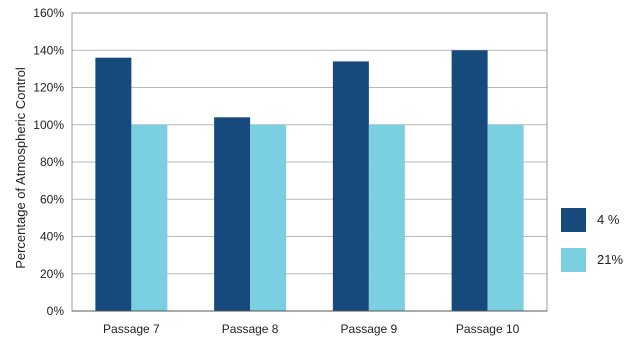 Image resolution: width=639 pixels, height=350 pixels. What do you see at coordinates (608, 219) in the screenshot?
I see `legend-label: 4 %` at bounding box center [608, 219].